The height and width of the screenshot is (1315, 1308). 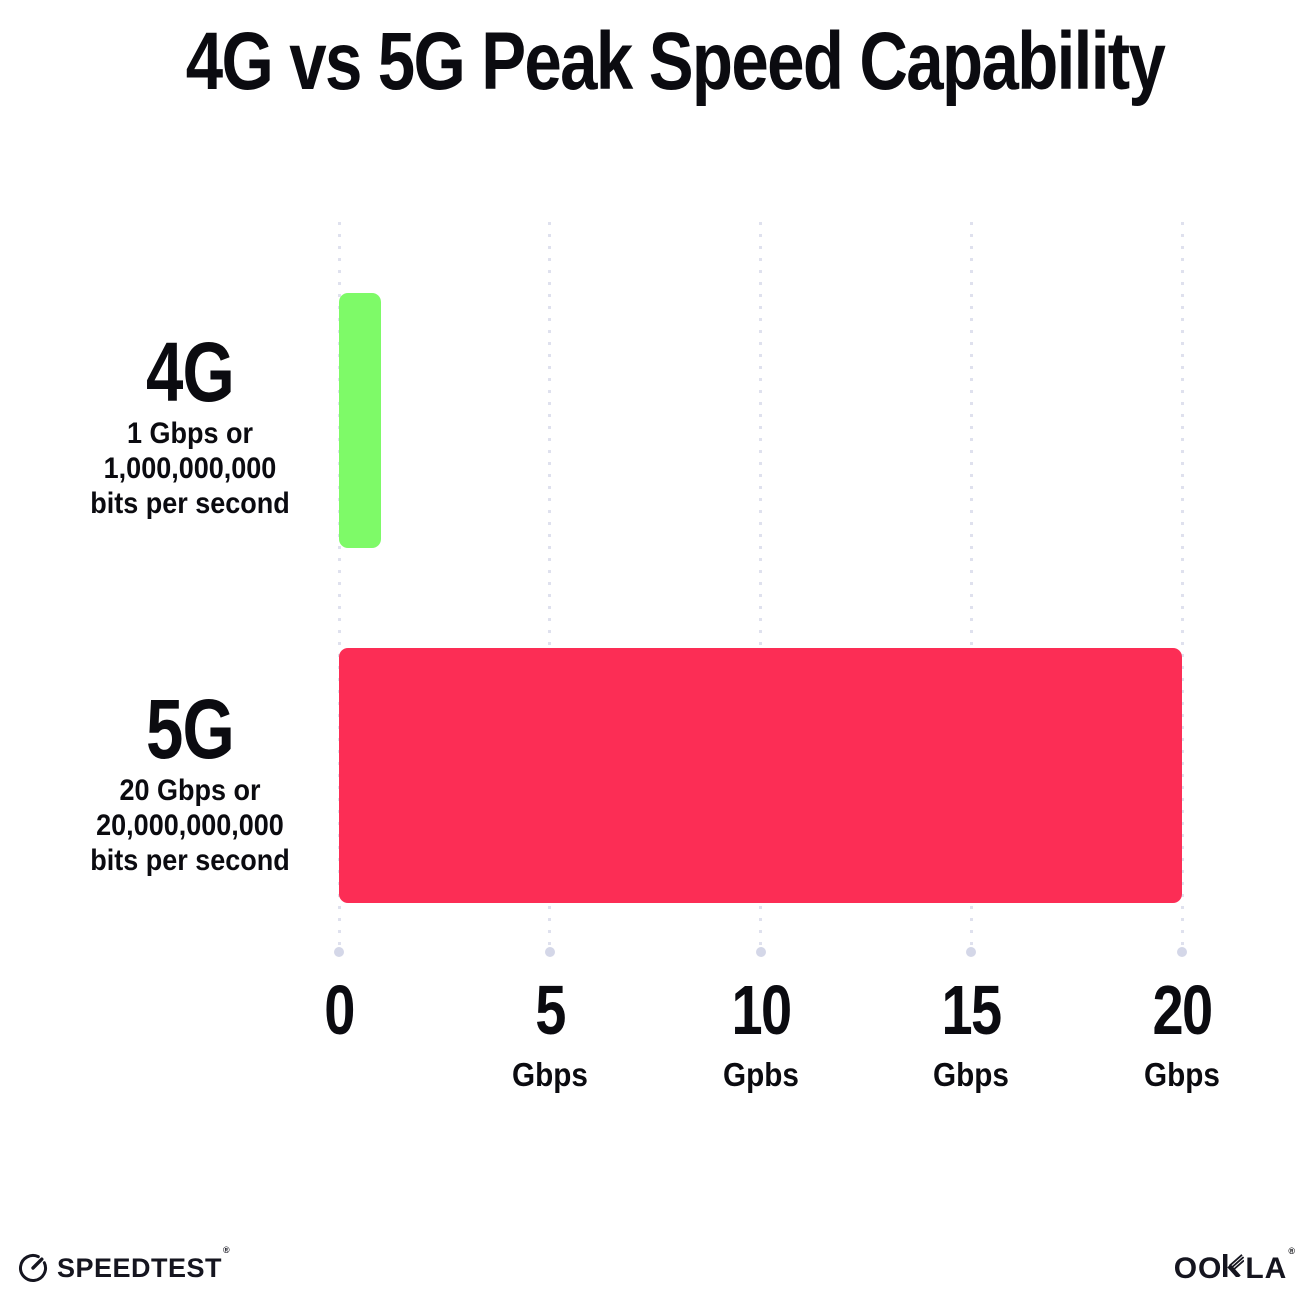 I want to click on x-tick: 20 Gbps, so click(x=1182, y=1033).